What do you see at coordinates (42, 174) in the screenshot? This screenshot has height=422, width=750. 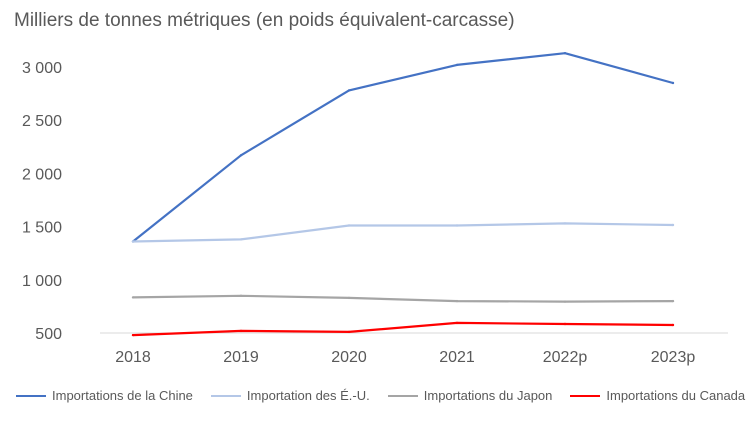 I see `y-tick-label: 2 000` at bounding box center [42, 174].